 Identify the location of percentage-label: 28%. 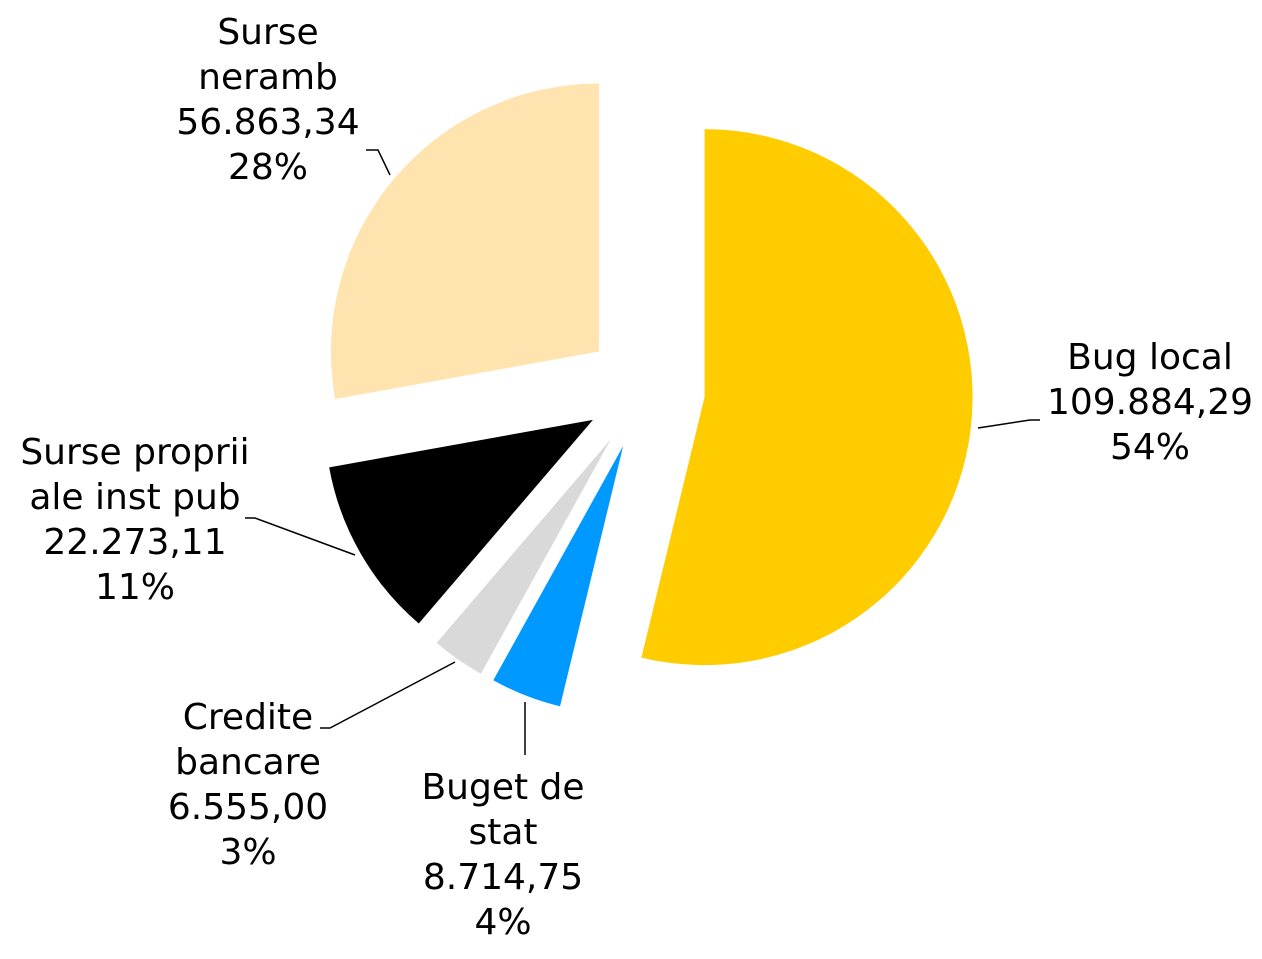
(267, 167).